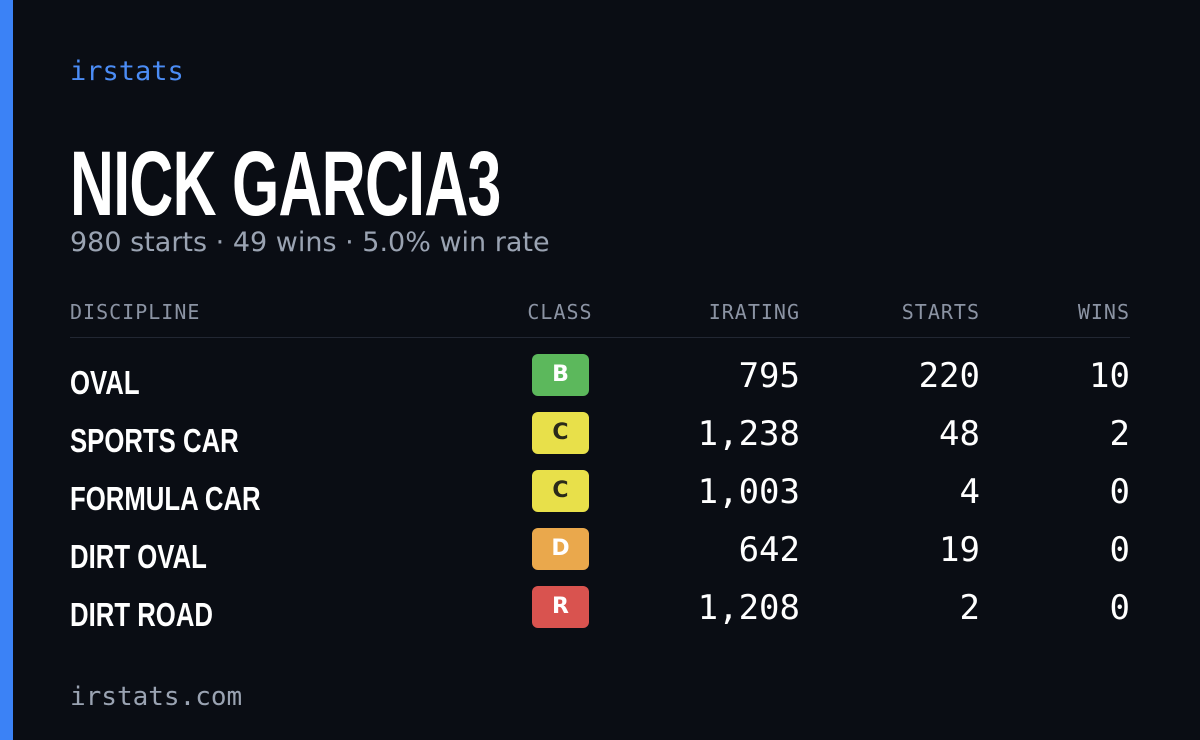 The image size is (1200, 740). What do you see at coordinates (1103, 312) in the screenshot?
I see `column-header: WINS` at bounding box center [1103, 312].